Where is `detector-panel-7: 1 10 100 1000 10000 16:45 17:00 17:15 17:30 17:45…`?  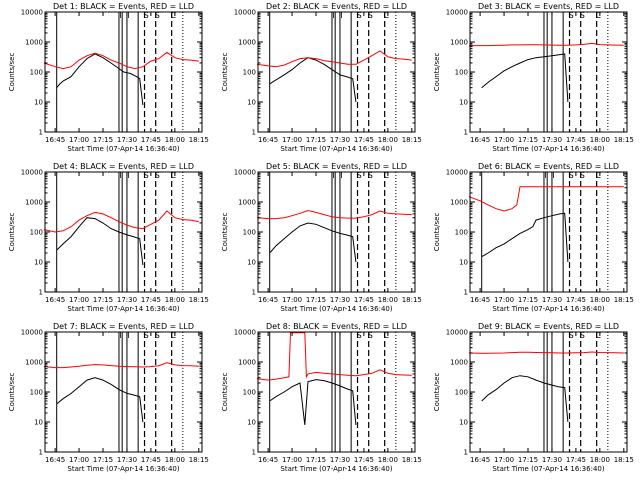 detector-panel-7: 1 10 100 1000 10000 16:45 17:00 17:15 17:30 17:45… is located at coordinates (108, 397).